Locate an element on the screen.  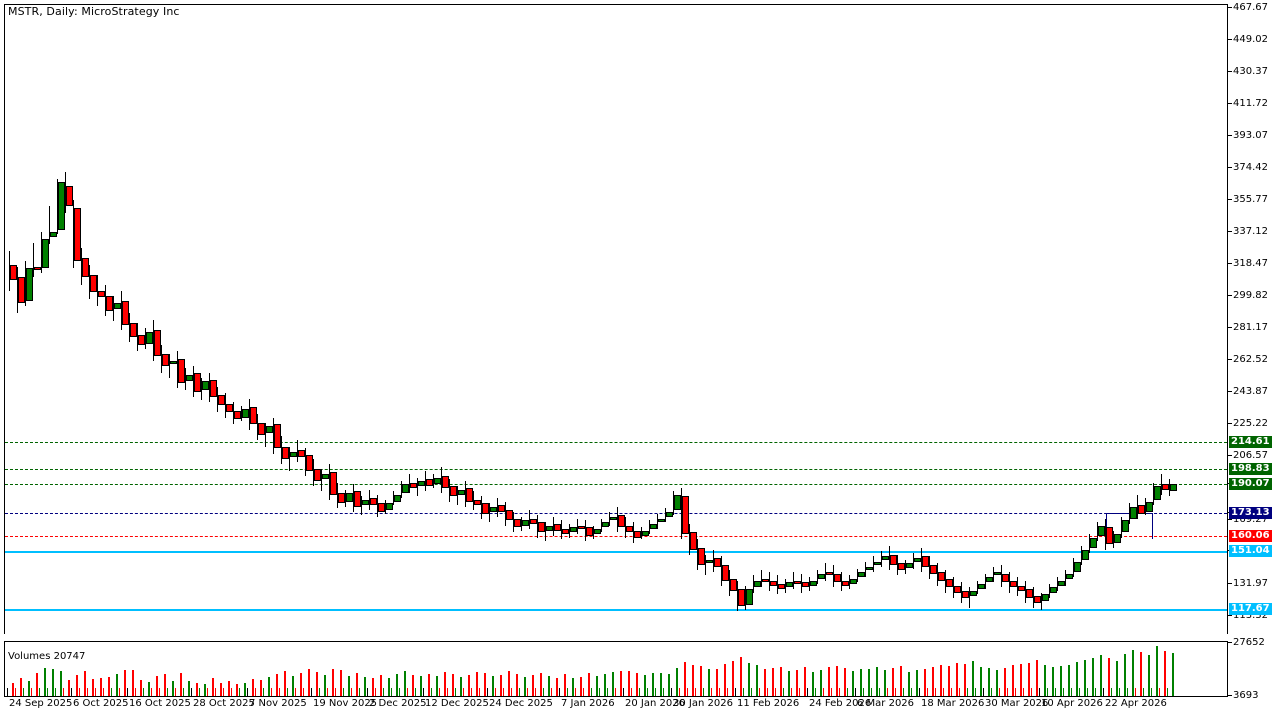
price-badge-resistance-3: 214.61 is located at coordinates (1250, 442).